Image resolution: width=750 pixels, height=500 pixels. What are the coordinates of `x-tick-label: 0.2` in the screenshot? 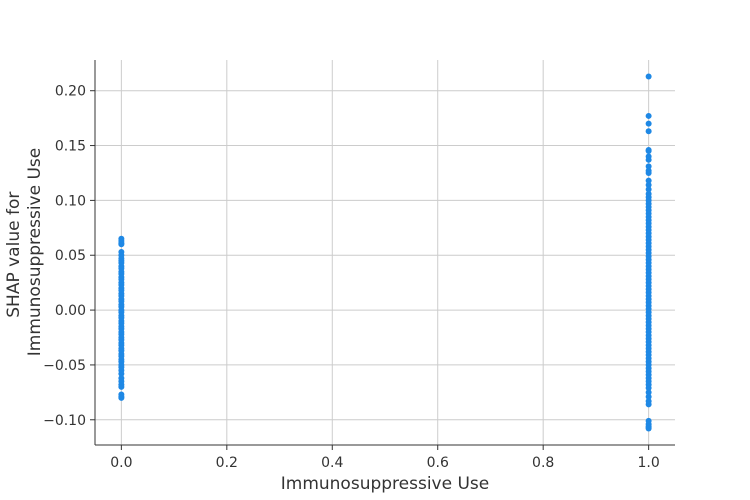 It's located at (227, 463).